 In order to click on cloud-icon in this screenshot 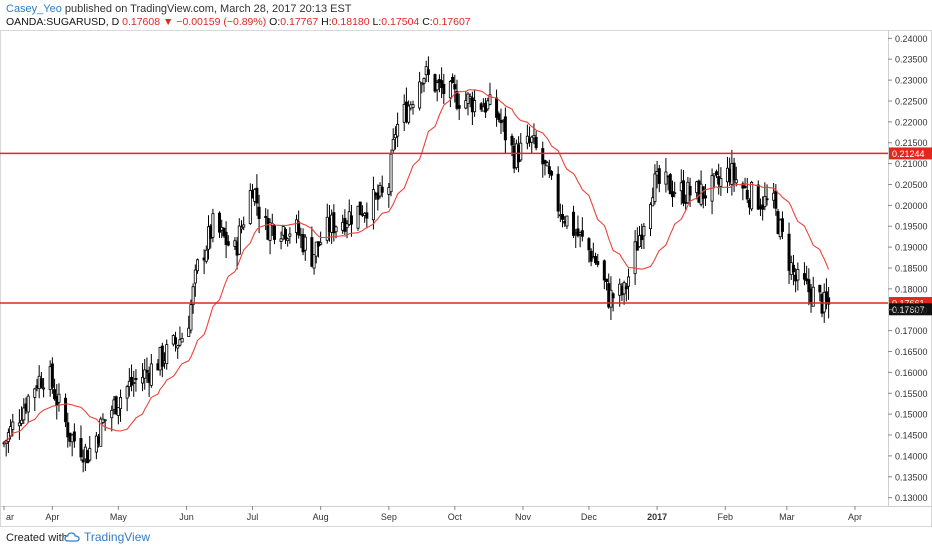, I will do `click(72, 537)`.